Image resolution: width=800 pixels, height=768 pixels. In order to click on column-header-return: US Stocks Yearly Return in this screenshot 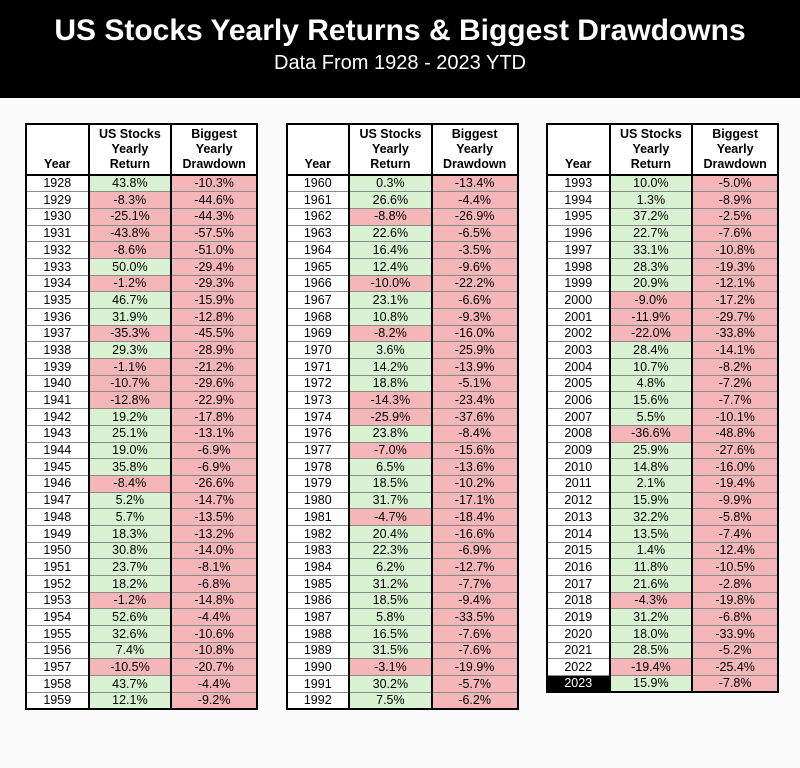, I will do `click(129, 150)`.